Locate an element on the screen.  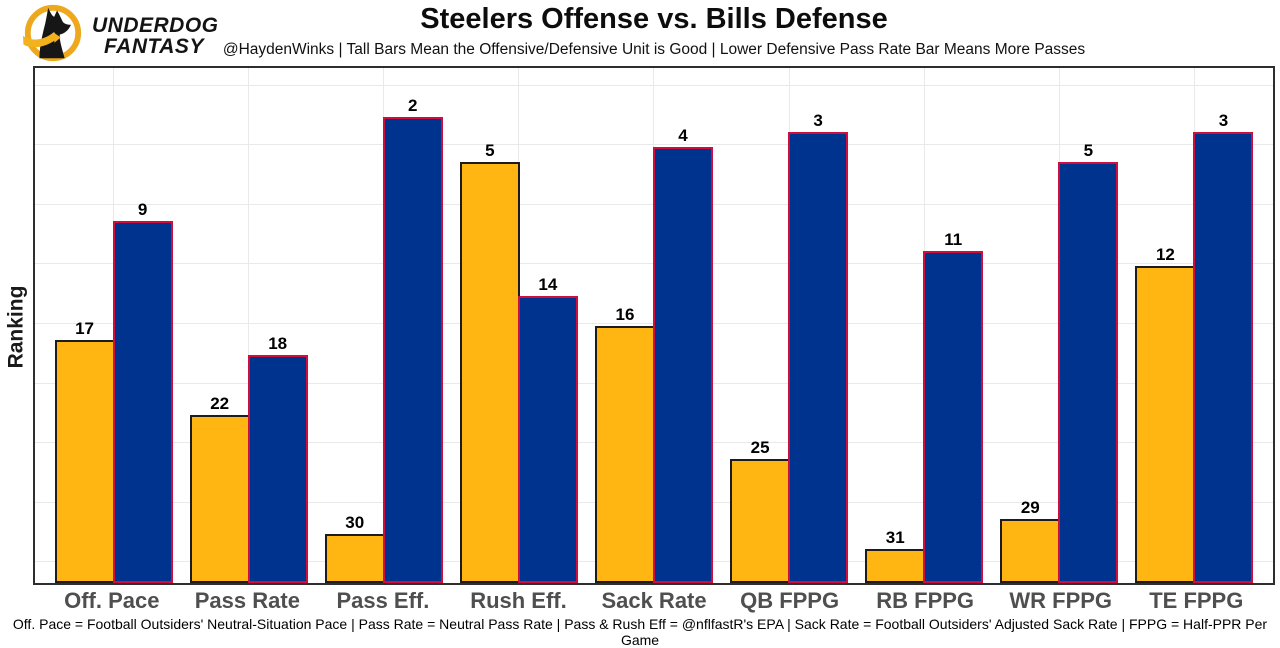
brand-wordmark: UNDERDOG FANTASY is located at coordinates (155, 36).